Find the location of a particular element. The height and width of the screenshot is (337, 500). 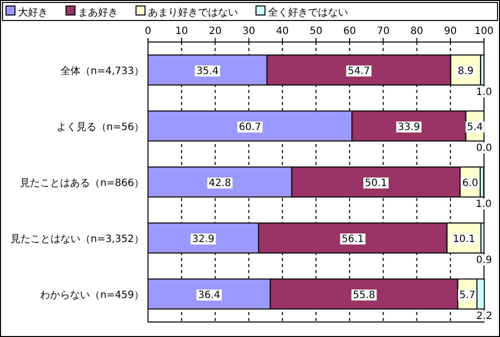

data-label: 35.4 is located at coordinates (207, 71).